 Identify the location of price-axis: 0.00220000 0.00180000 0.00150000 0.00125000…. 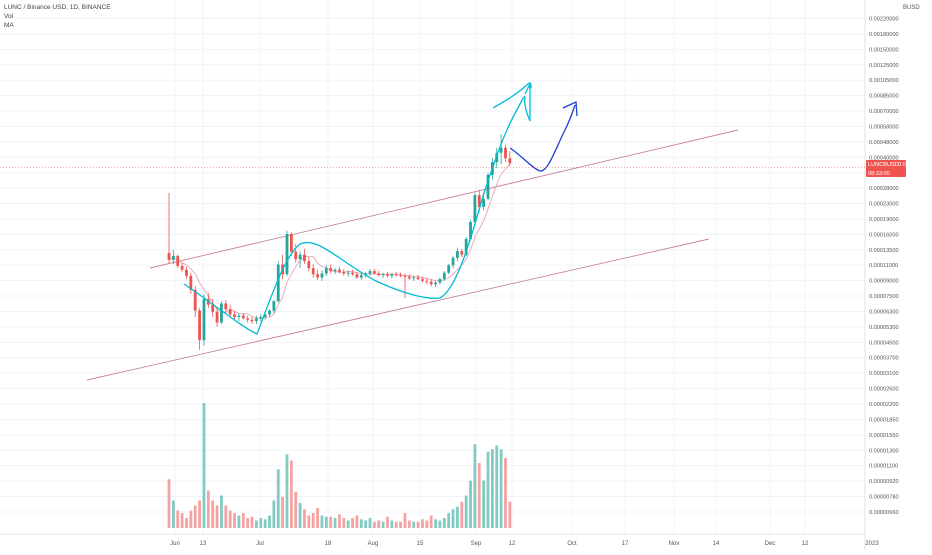
(884, 266).